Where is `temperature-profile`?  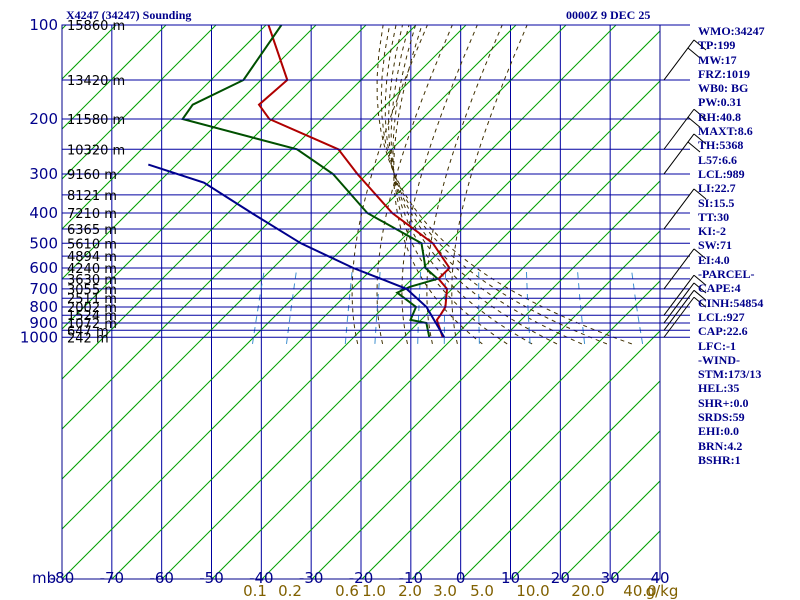 temperature-profile is located at coordinates (354, 181).